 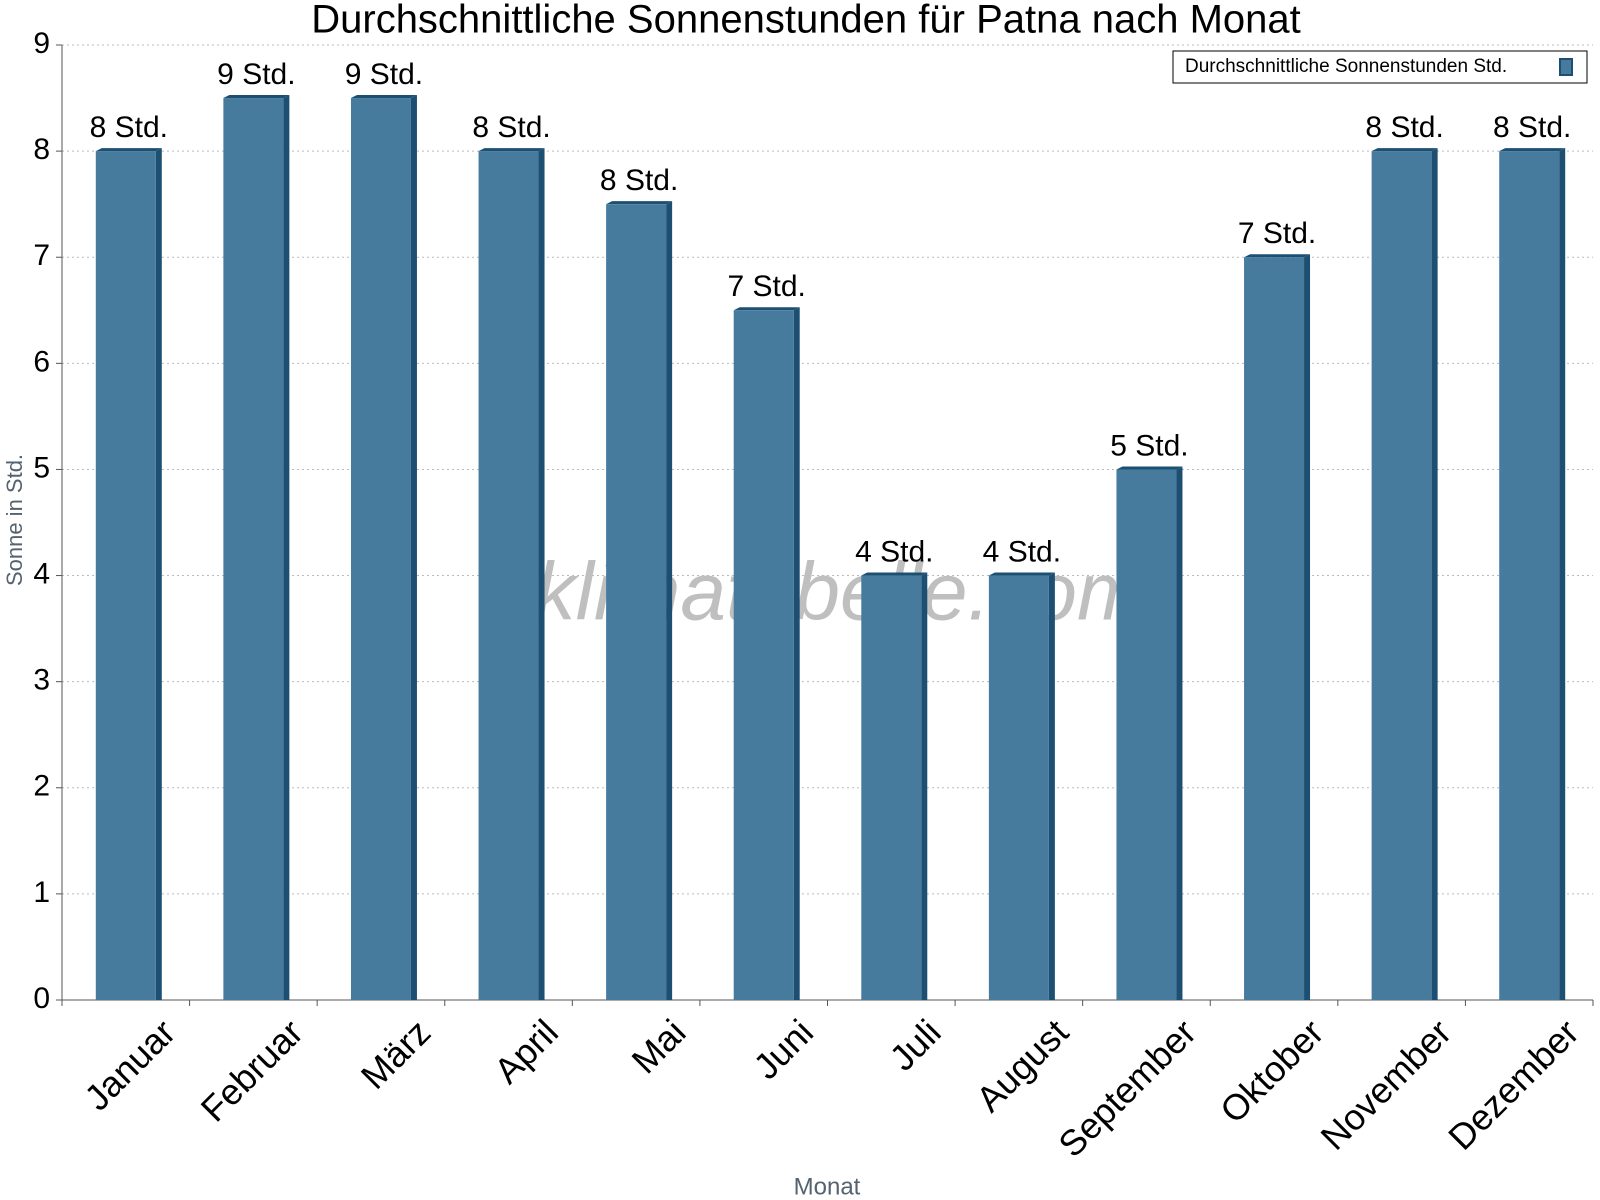 I want to click on y-tick-label: 0, so click(x=41, y=998).